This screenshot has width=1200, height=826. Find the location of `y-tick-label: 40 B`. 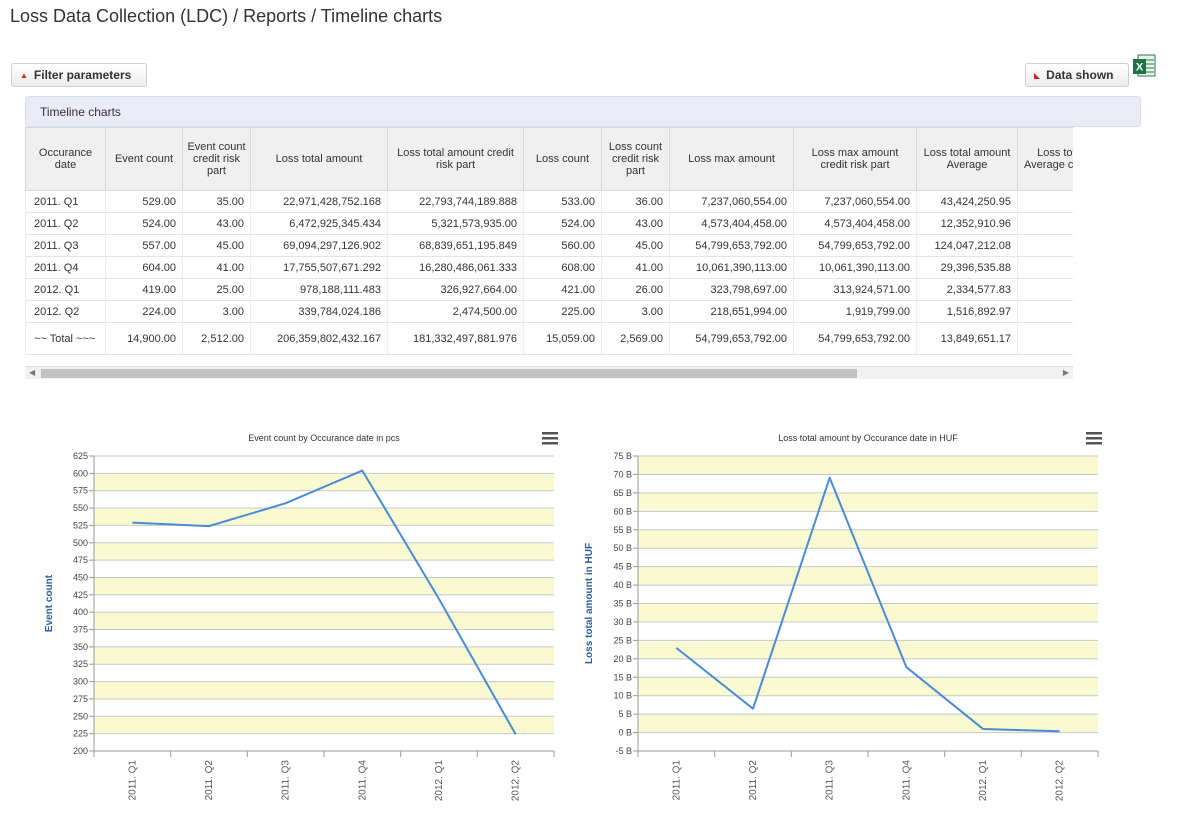

y-tick-label: 40 B is located at coordinates (622, 585).